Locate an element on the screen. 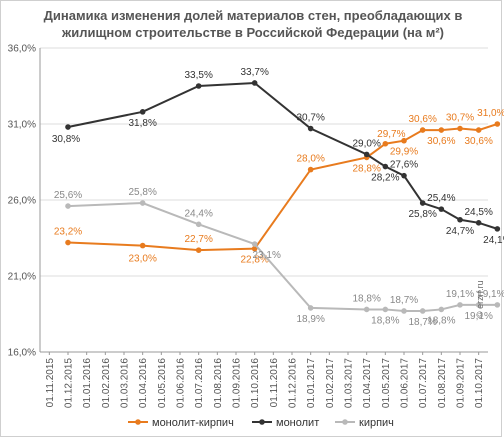 Image resolution: width=504 pixels, height=439 pixels. data-label: 23,1% is located at coordinates (266, 255).